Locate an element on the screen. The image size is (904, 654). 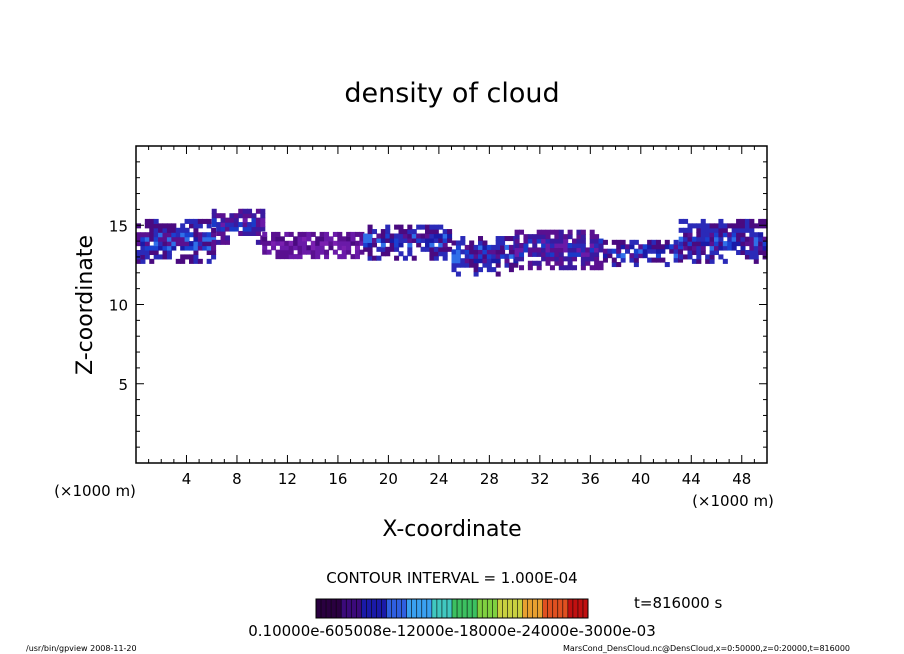
x-tick-label: 48 is located at coordinates (741, 479).